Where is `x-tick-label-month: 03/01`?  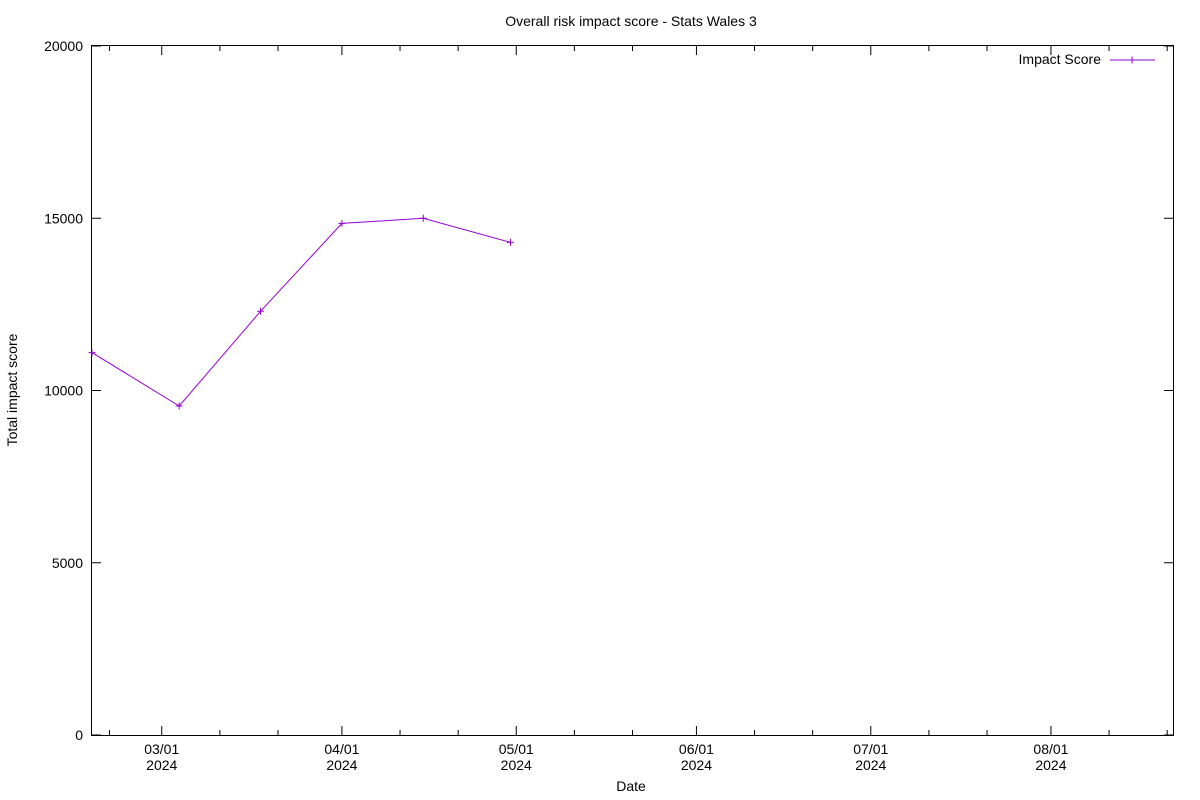
x-tick-label-month: 03/01 is located at coordinates (161, 749).